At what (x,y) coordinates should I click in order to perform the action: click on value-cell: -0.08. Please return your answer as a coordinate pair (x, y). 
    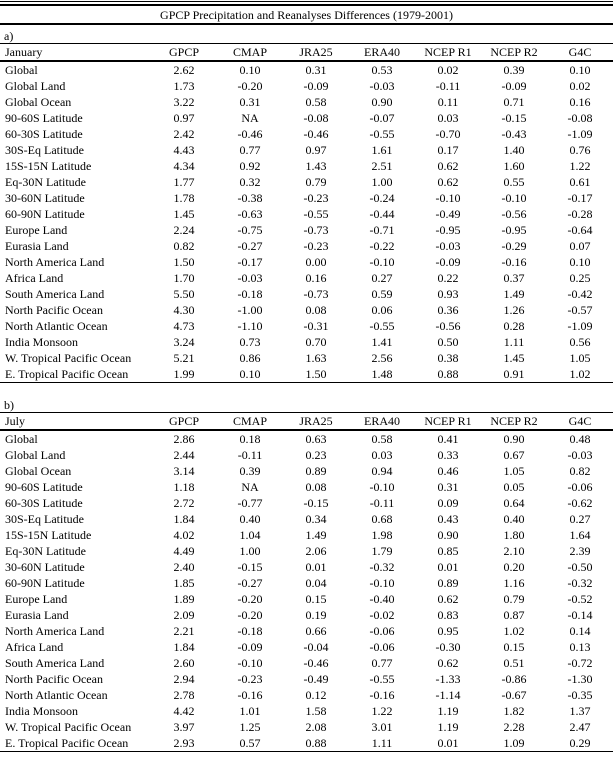
    Looking at the image, I should click on (580, 118).